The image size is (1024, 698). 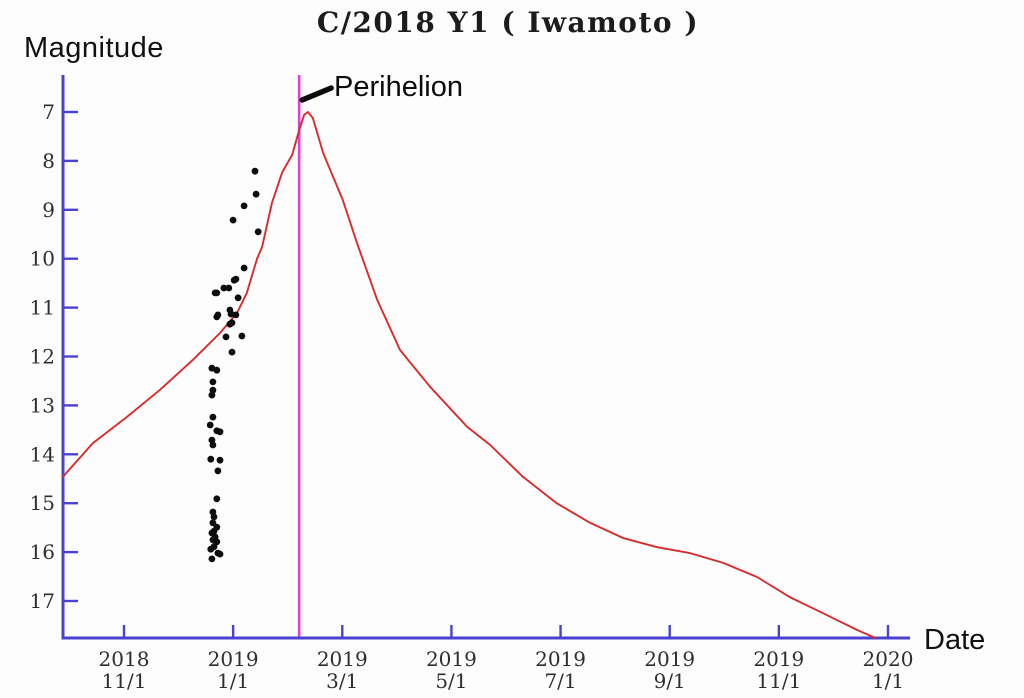 What do you see at coordinates (48, 161) in the screenshot?
I see `y-tick-label: 8` at bounding box center [48, 161].